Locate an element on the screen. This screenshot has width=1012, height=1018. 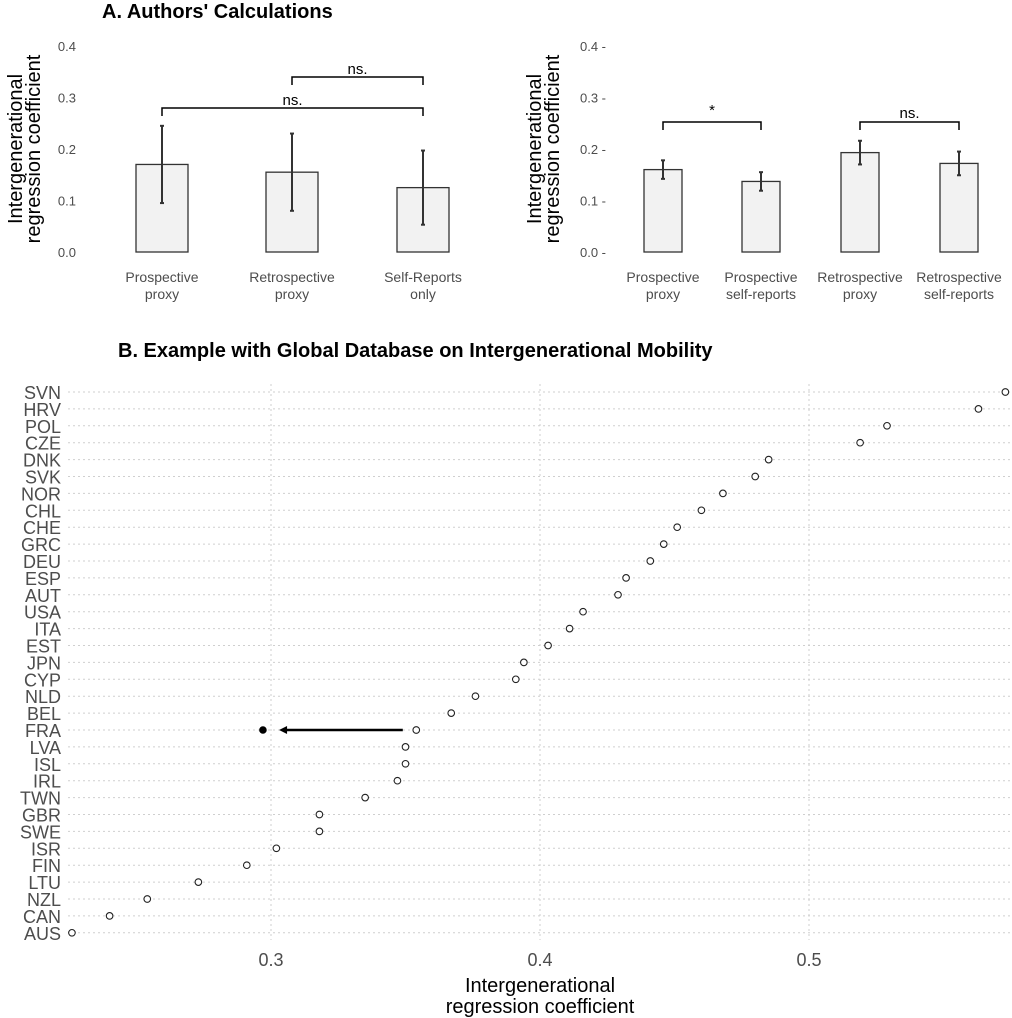
country-label: GBR is located at coordinates (41, 816).